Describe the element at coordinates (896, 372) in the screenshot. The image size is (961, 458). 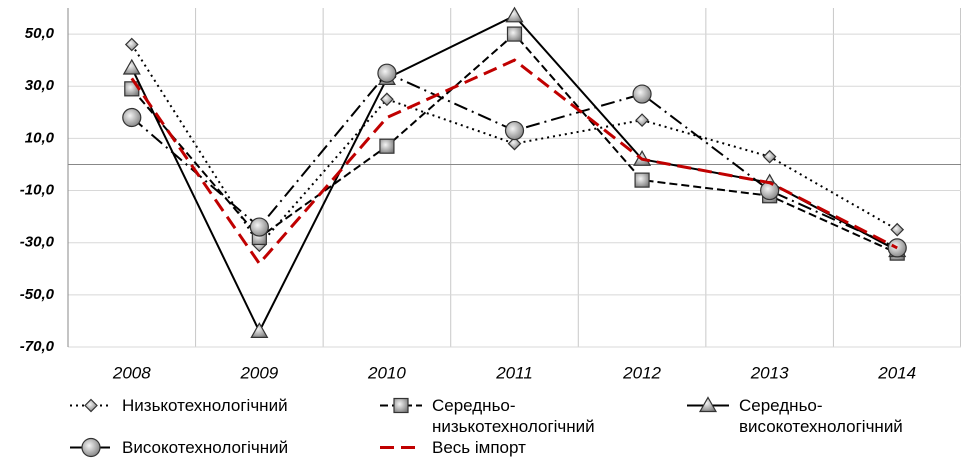
I see `x-tick-label: 2014` at that location.